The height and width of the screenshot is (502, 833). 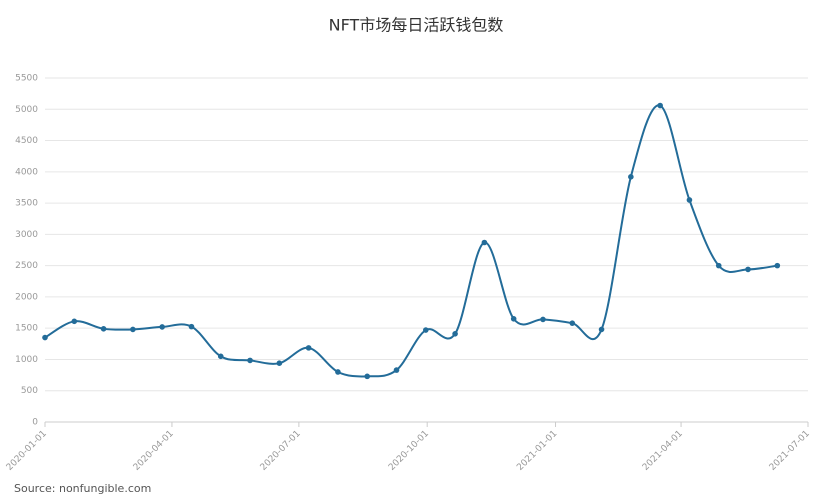 What do you see at coordinates (26, 204) in the screenshot?
I see `y-tick-label: 3500` at bounding box center [26, 204].